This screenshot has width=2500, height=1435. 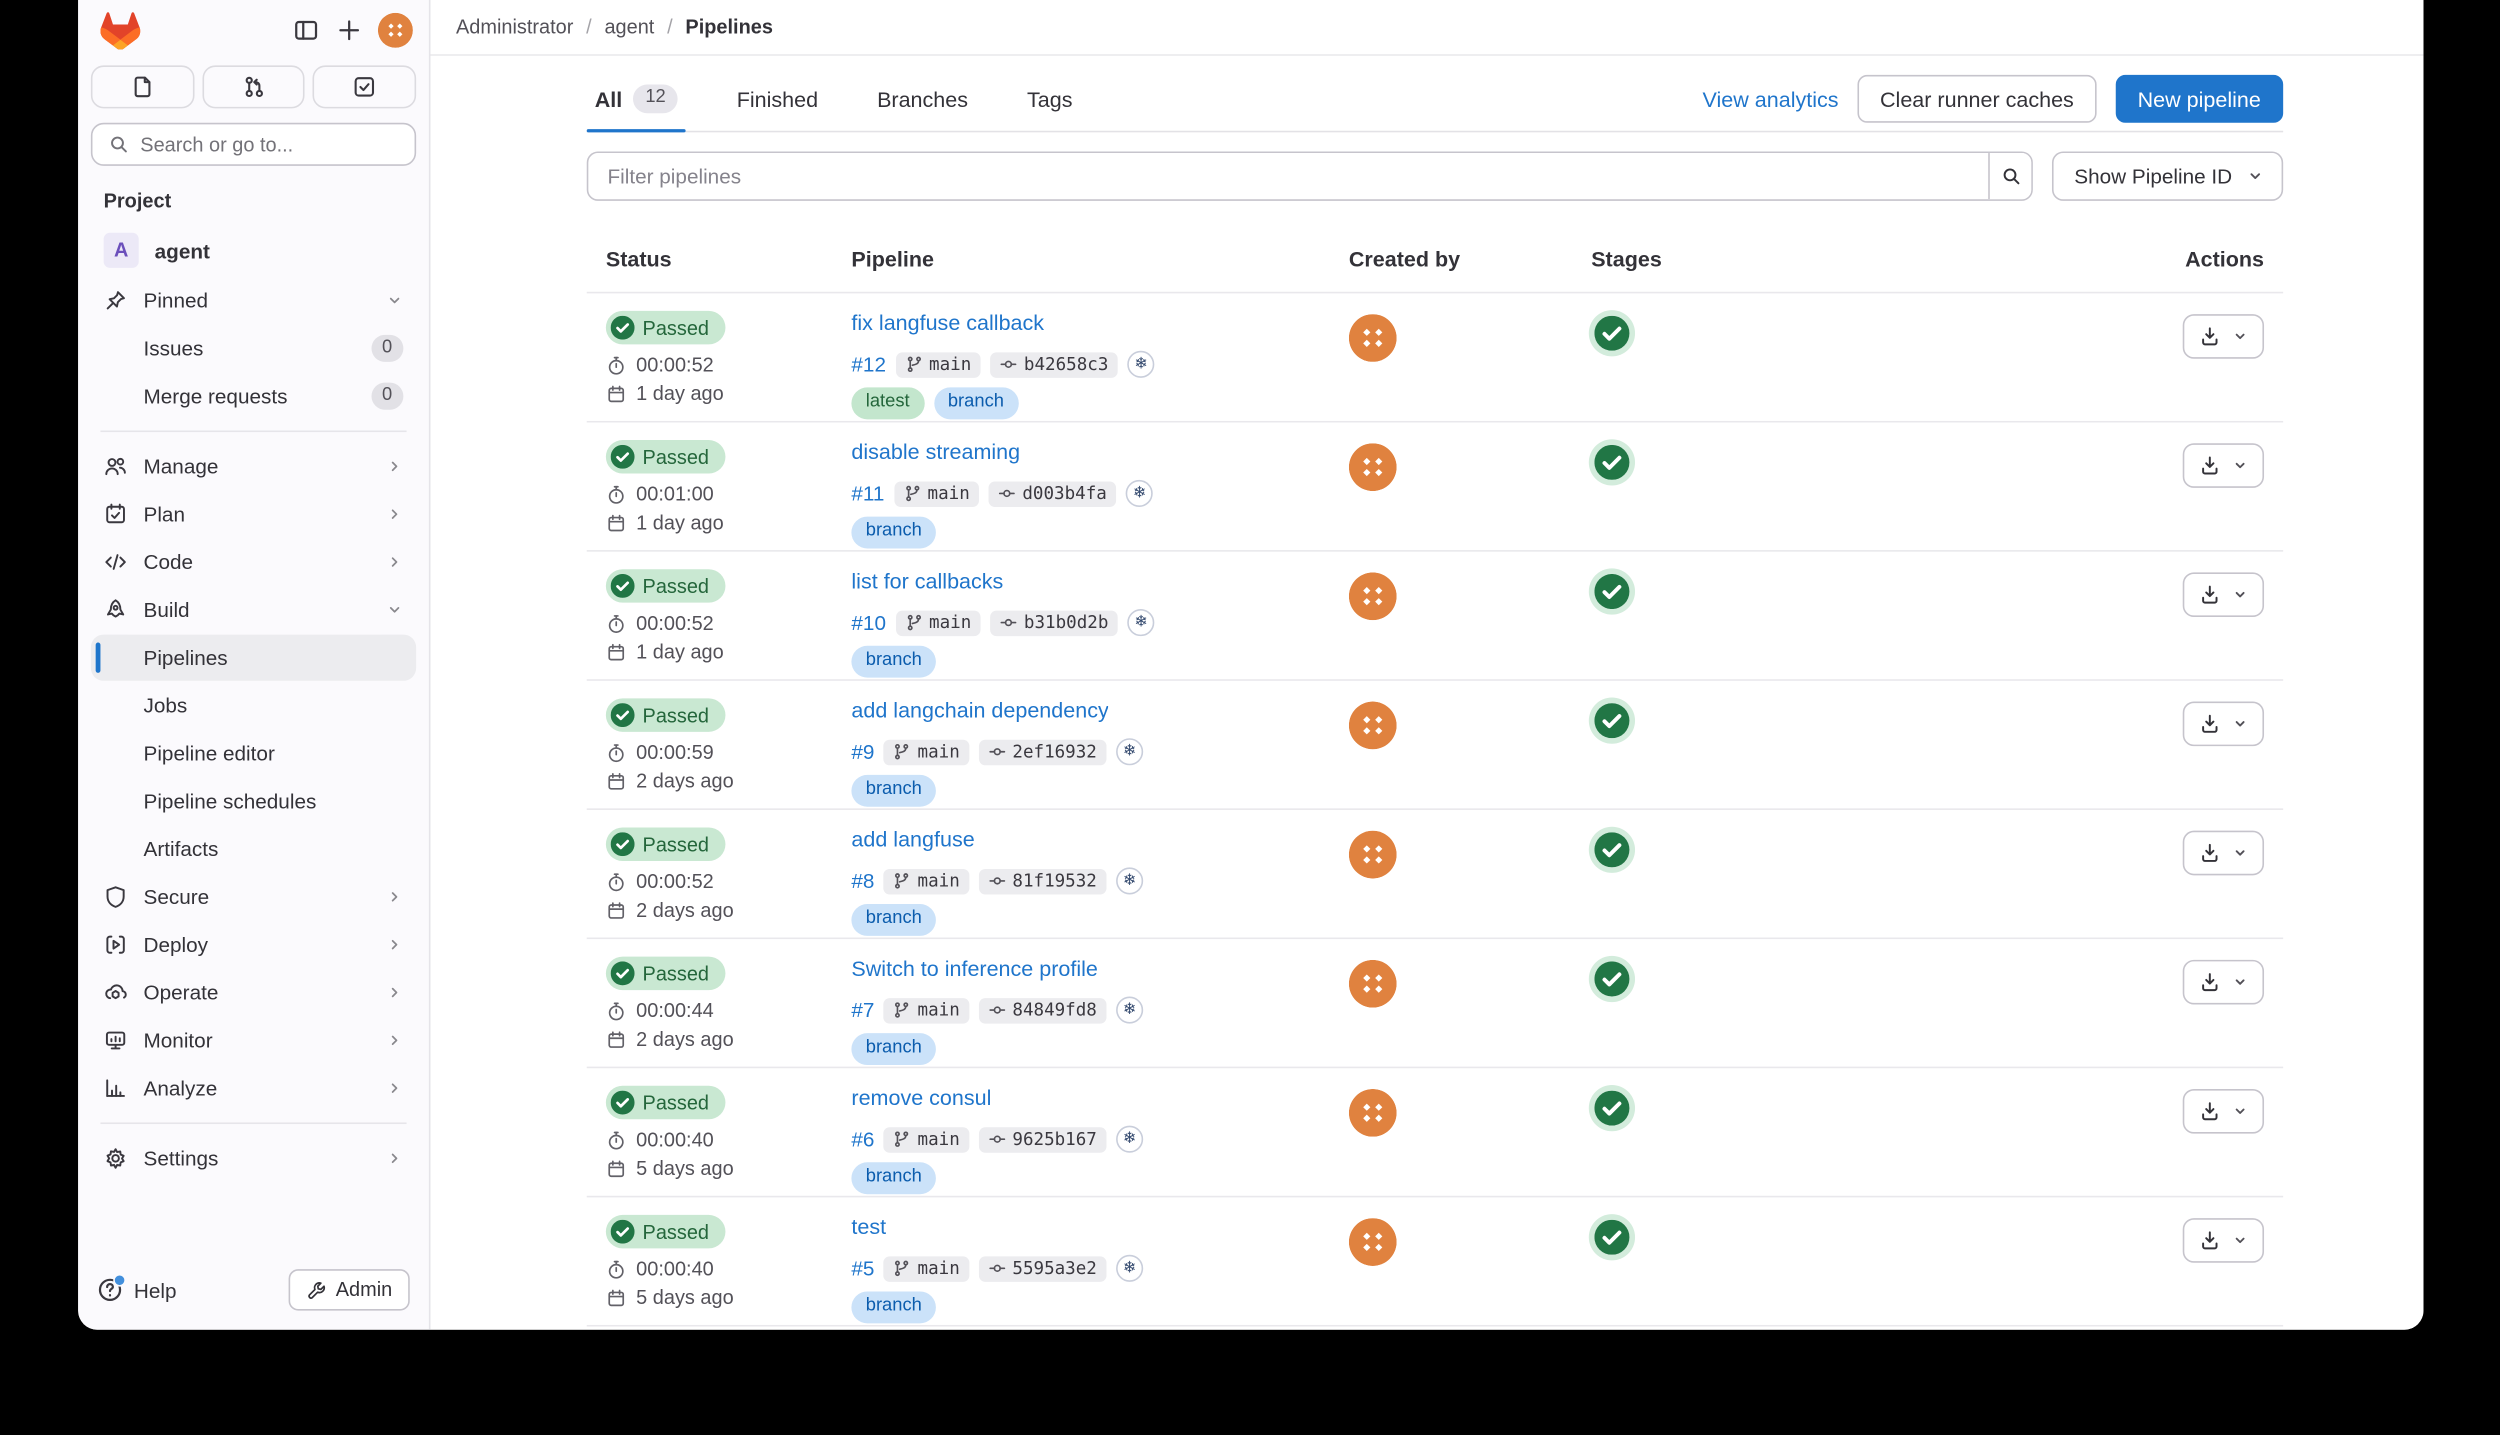 What do you see at coordinates (230, 801) in the screenshot?
I see `sidebar-item-pipeline-schedules: Pipeline schedules` at bounding box center [230, 801].